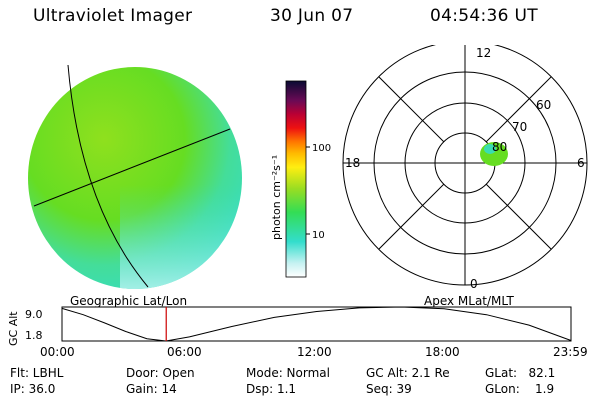 The width and height of the screenshot is (600, 400). What do you see at coordinates (160, 373) in the screenshot?
I see `status-door: Door: Open` at bounding box center [160, 373].